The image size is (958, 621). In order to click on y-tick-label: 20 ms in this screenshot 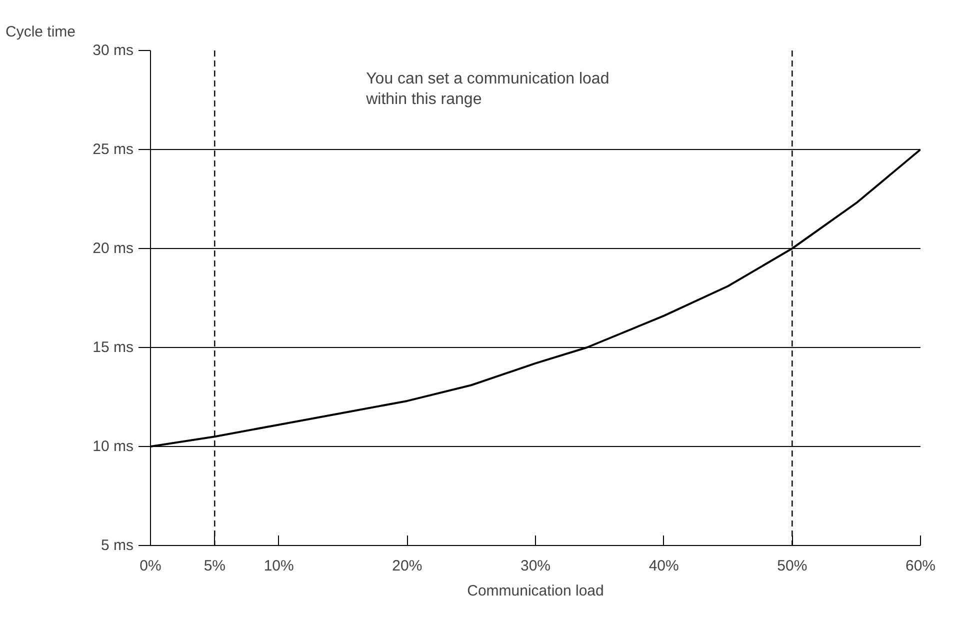, I will do `click(113, 248)`.